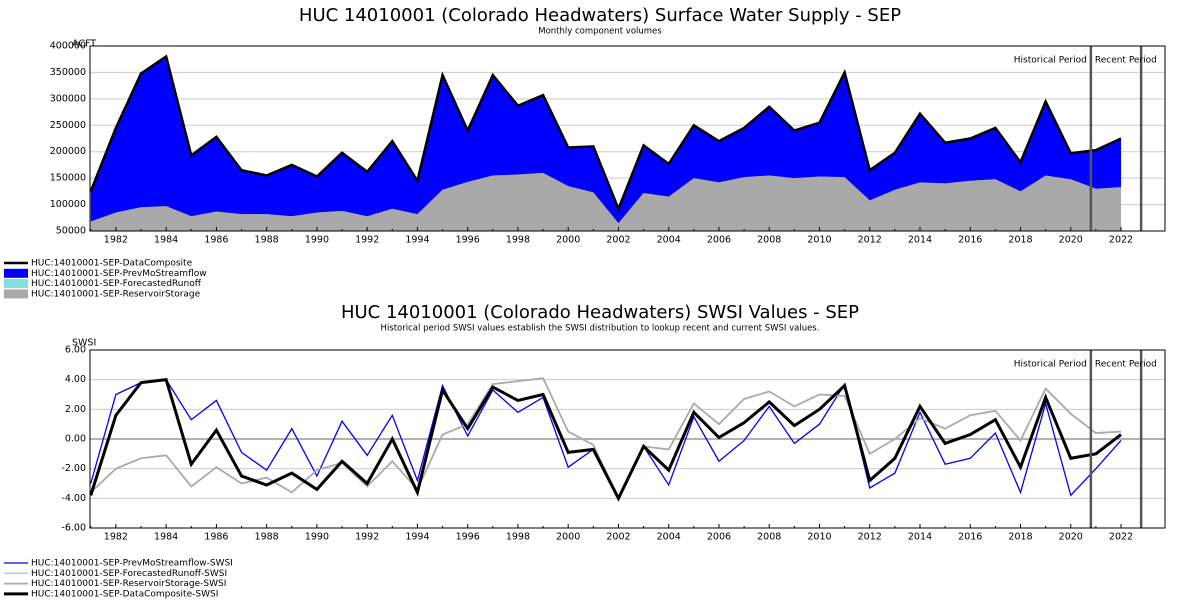 Image resolution: width=1200 pixels, height=600 pixels. I want to click on y-tick-label: 6.00, so click(75, 350).